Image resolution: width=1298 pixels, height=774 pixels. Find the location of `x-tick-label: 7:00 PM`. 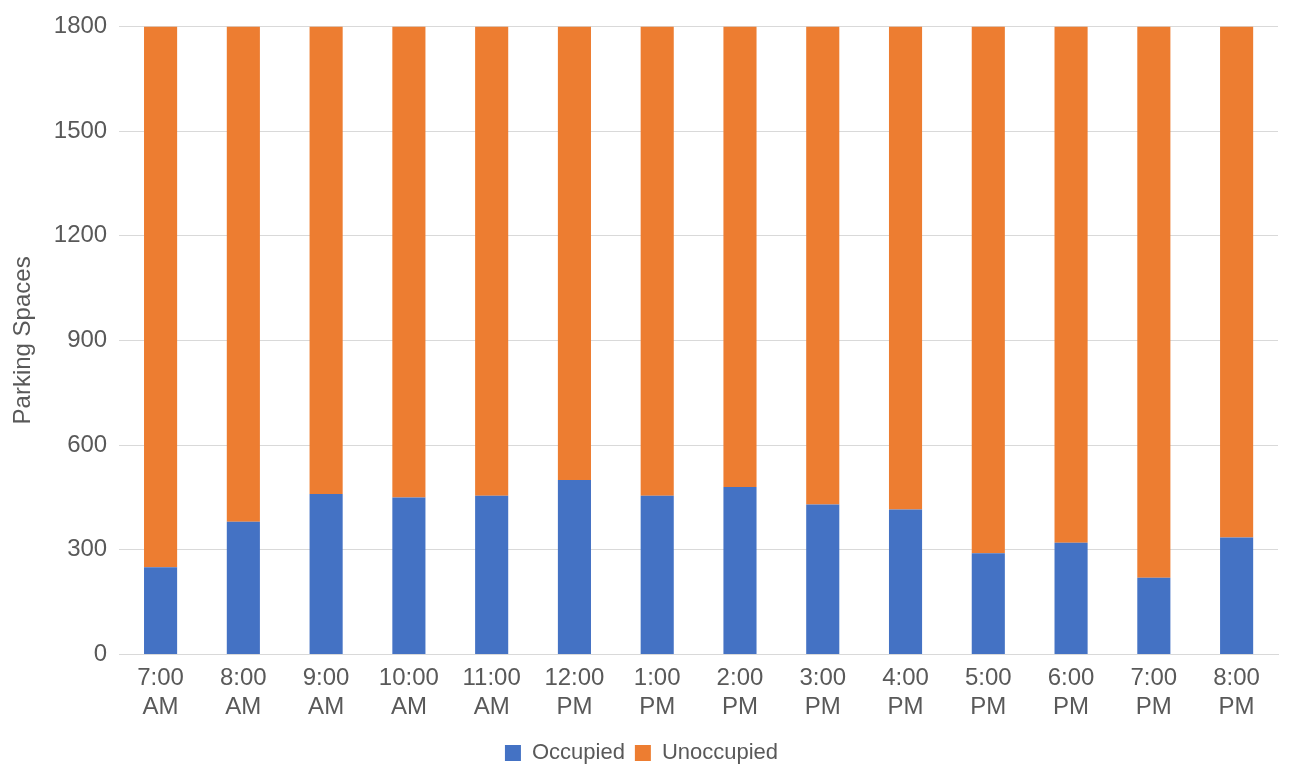

x-tick-label: 7:00 PM is located at coordinates (1154, 691).